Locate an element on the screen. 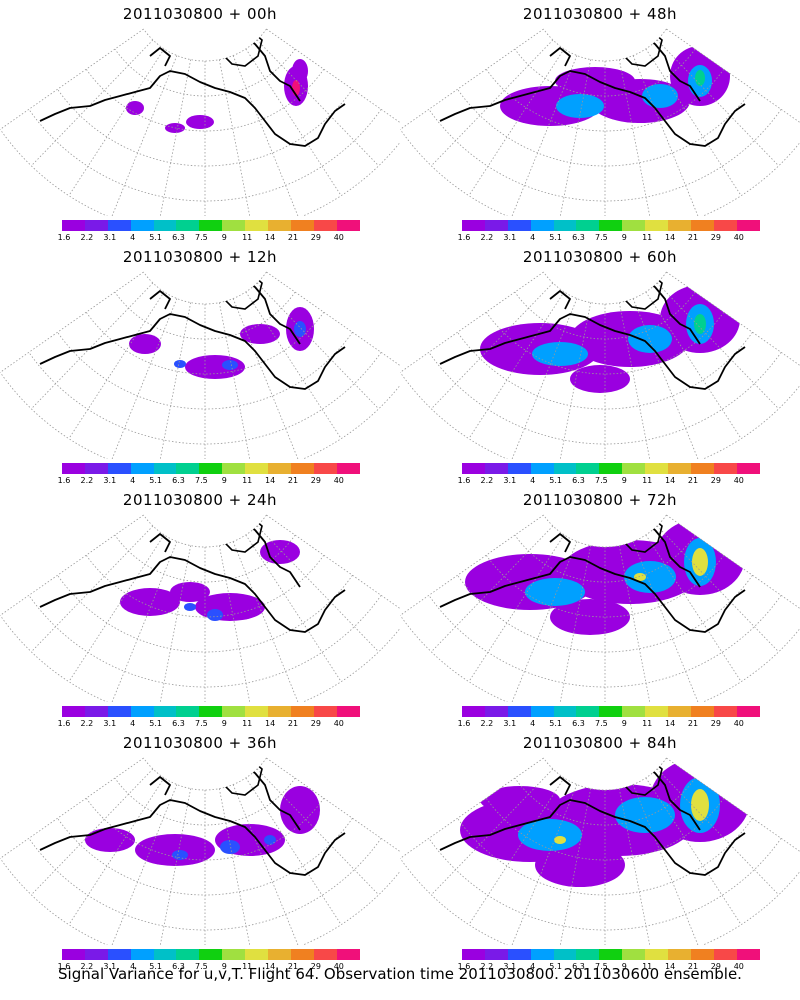 The width and height of the screenshot is (800, 1000). colorbar-label: 3.1 is located at coordinates (110, 237).